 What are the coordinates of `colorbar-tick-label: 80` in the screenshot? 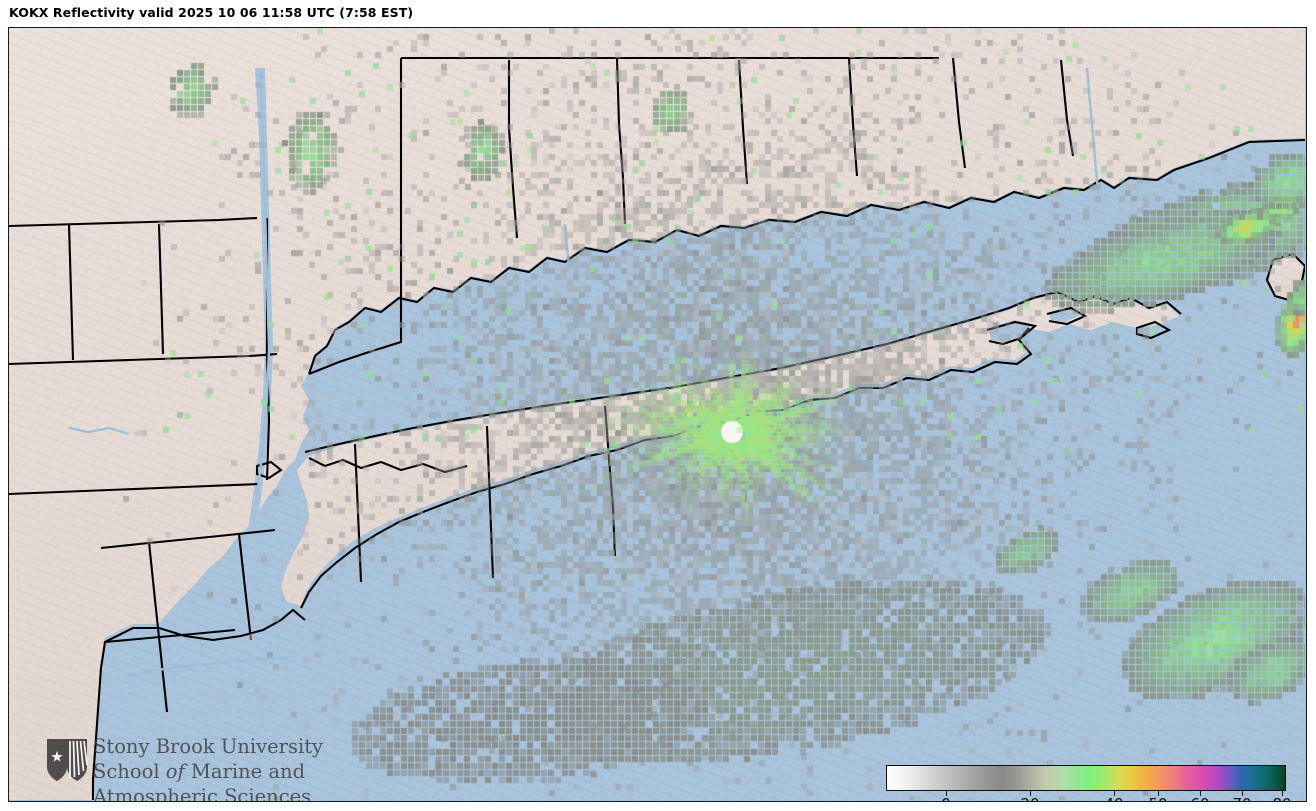 It's located at (1281, 798).